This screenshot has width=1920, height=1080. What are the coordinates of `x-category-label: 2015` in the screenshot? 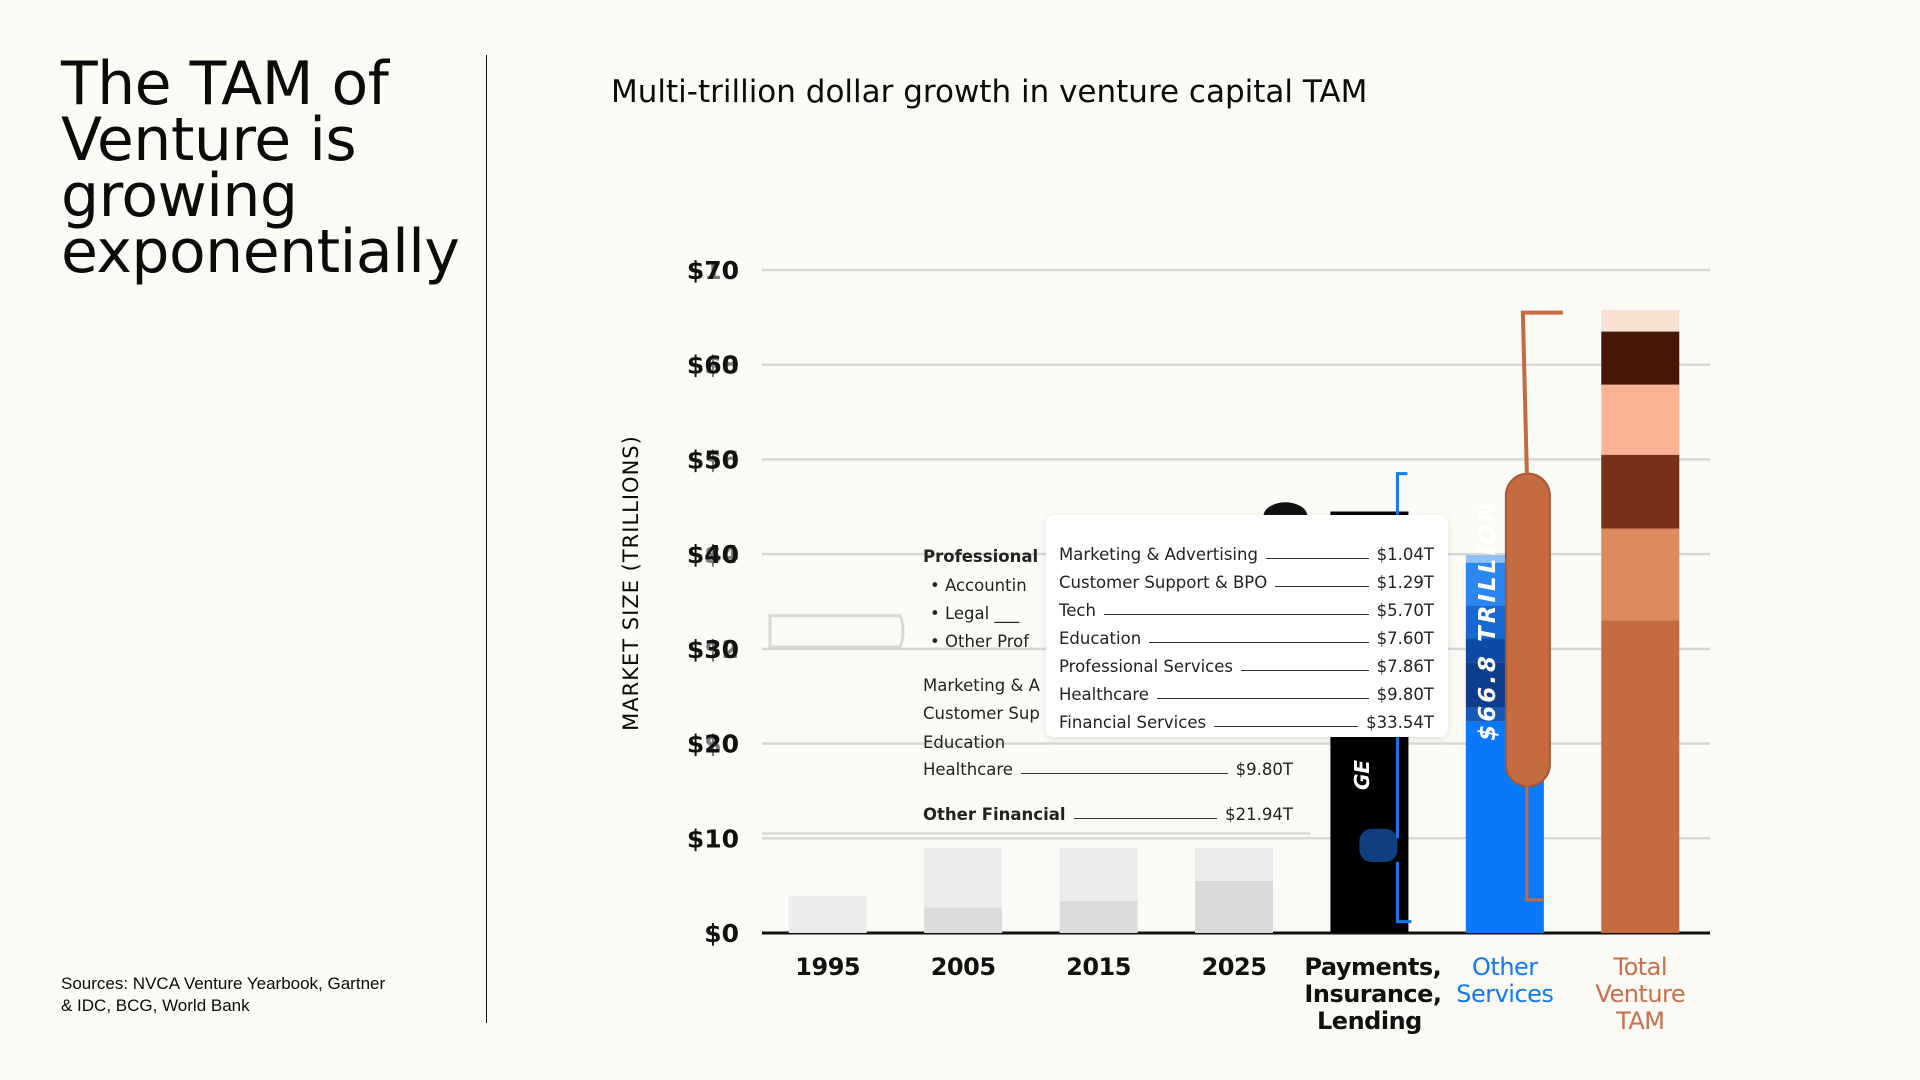 It's located at (1098, 967).